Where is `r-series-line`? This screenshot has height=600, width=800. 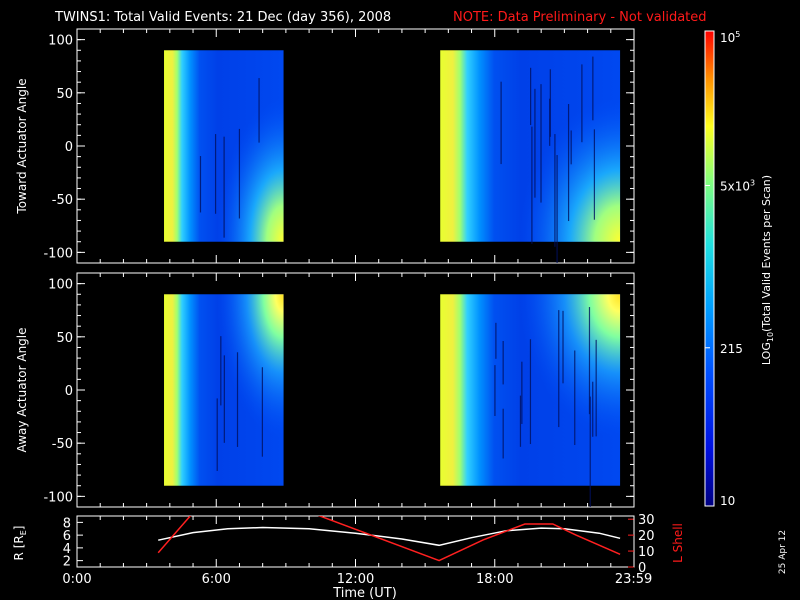 r-series-line is located at coordinates (389, 536).